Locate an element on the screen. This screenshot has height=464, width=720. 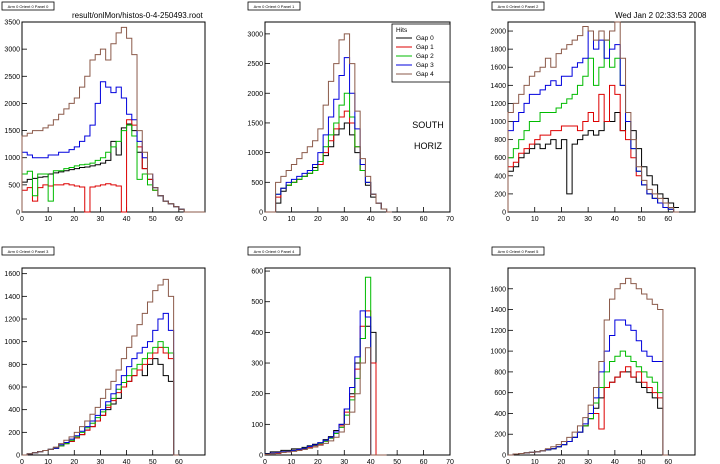
legend-entry: Gap 2 is located at coordinates (425, 56).